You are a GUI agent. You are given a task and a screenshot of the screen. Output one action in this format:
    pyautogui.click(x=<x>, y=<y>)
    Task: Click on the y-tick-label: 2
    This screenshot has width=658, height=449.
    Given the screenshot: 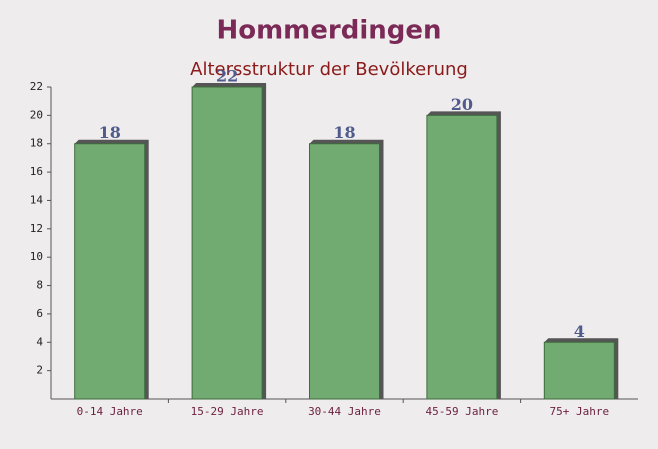 What is the action you would take?
    pyautogui.click(x=39, y=370)
    